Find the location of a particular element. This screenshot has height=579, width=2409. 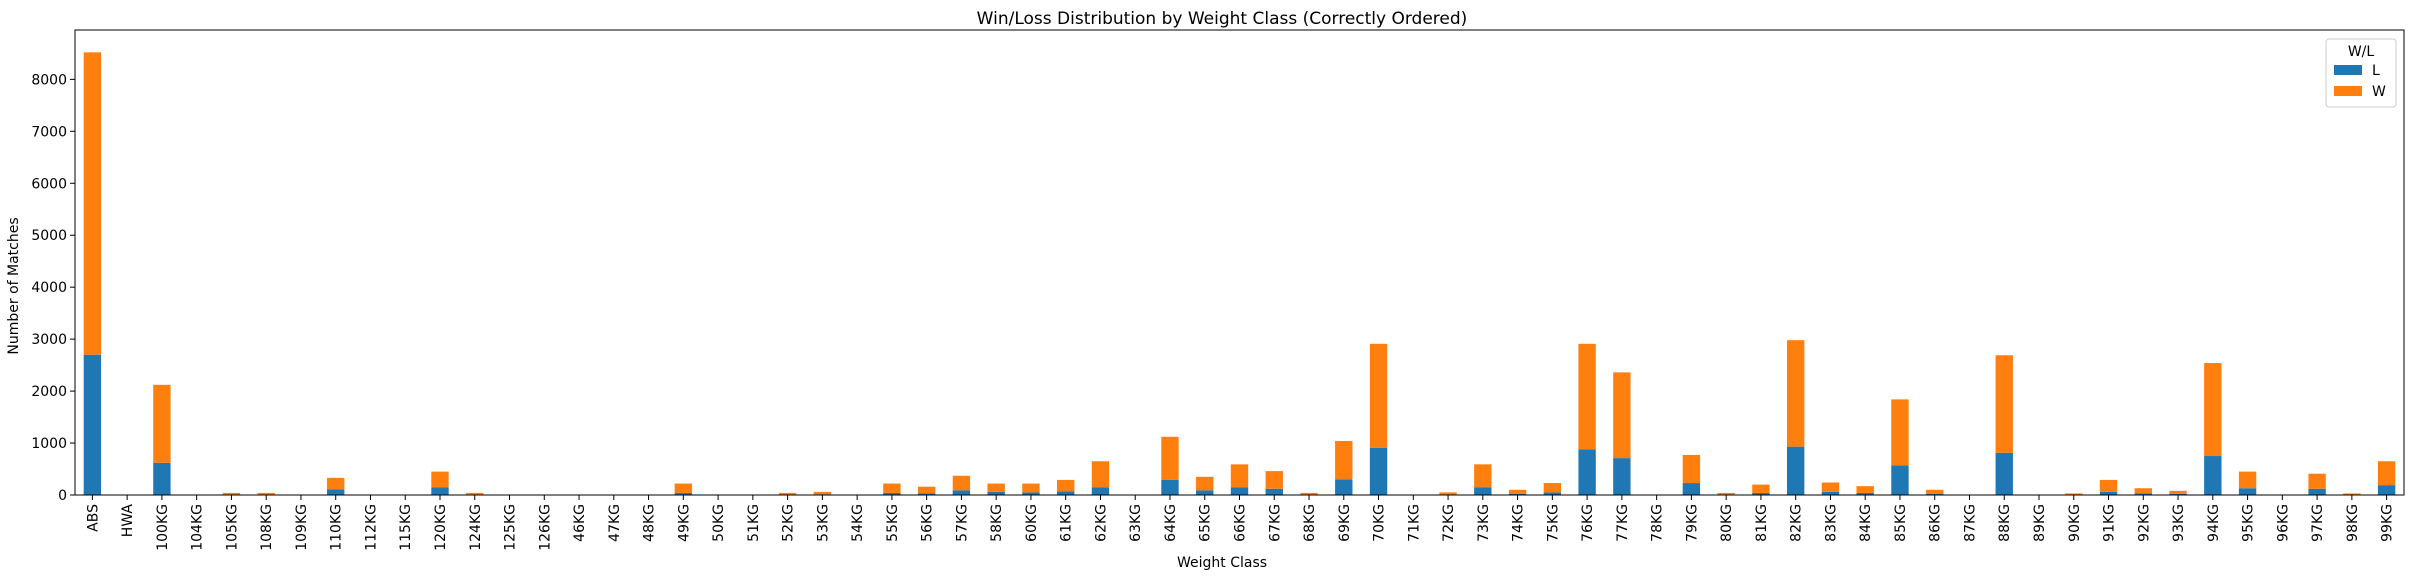

bar-w-85kg is located at coordinates (1900, 432).